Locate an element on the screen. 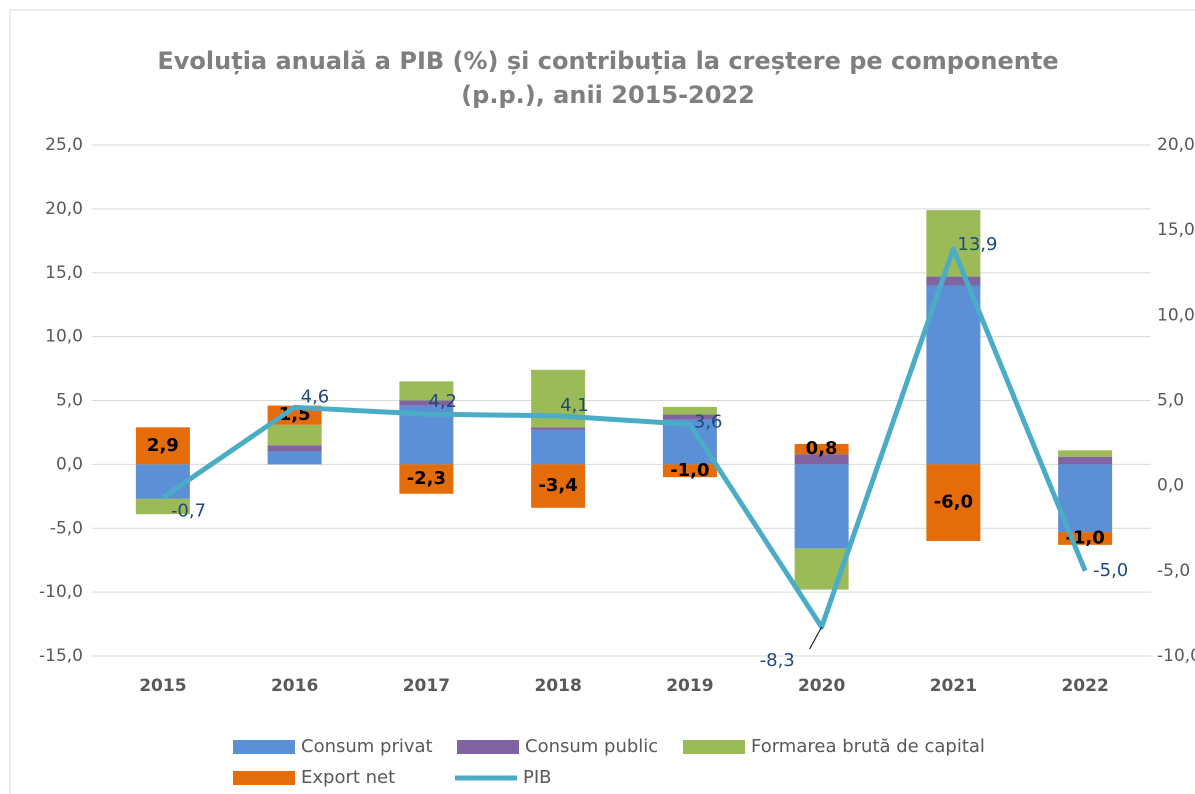 This screenshot has width=1195, height=794. y2-tick-label: 0,0 is located at coordinates (1170, 486).